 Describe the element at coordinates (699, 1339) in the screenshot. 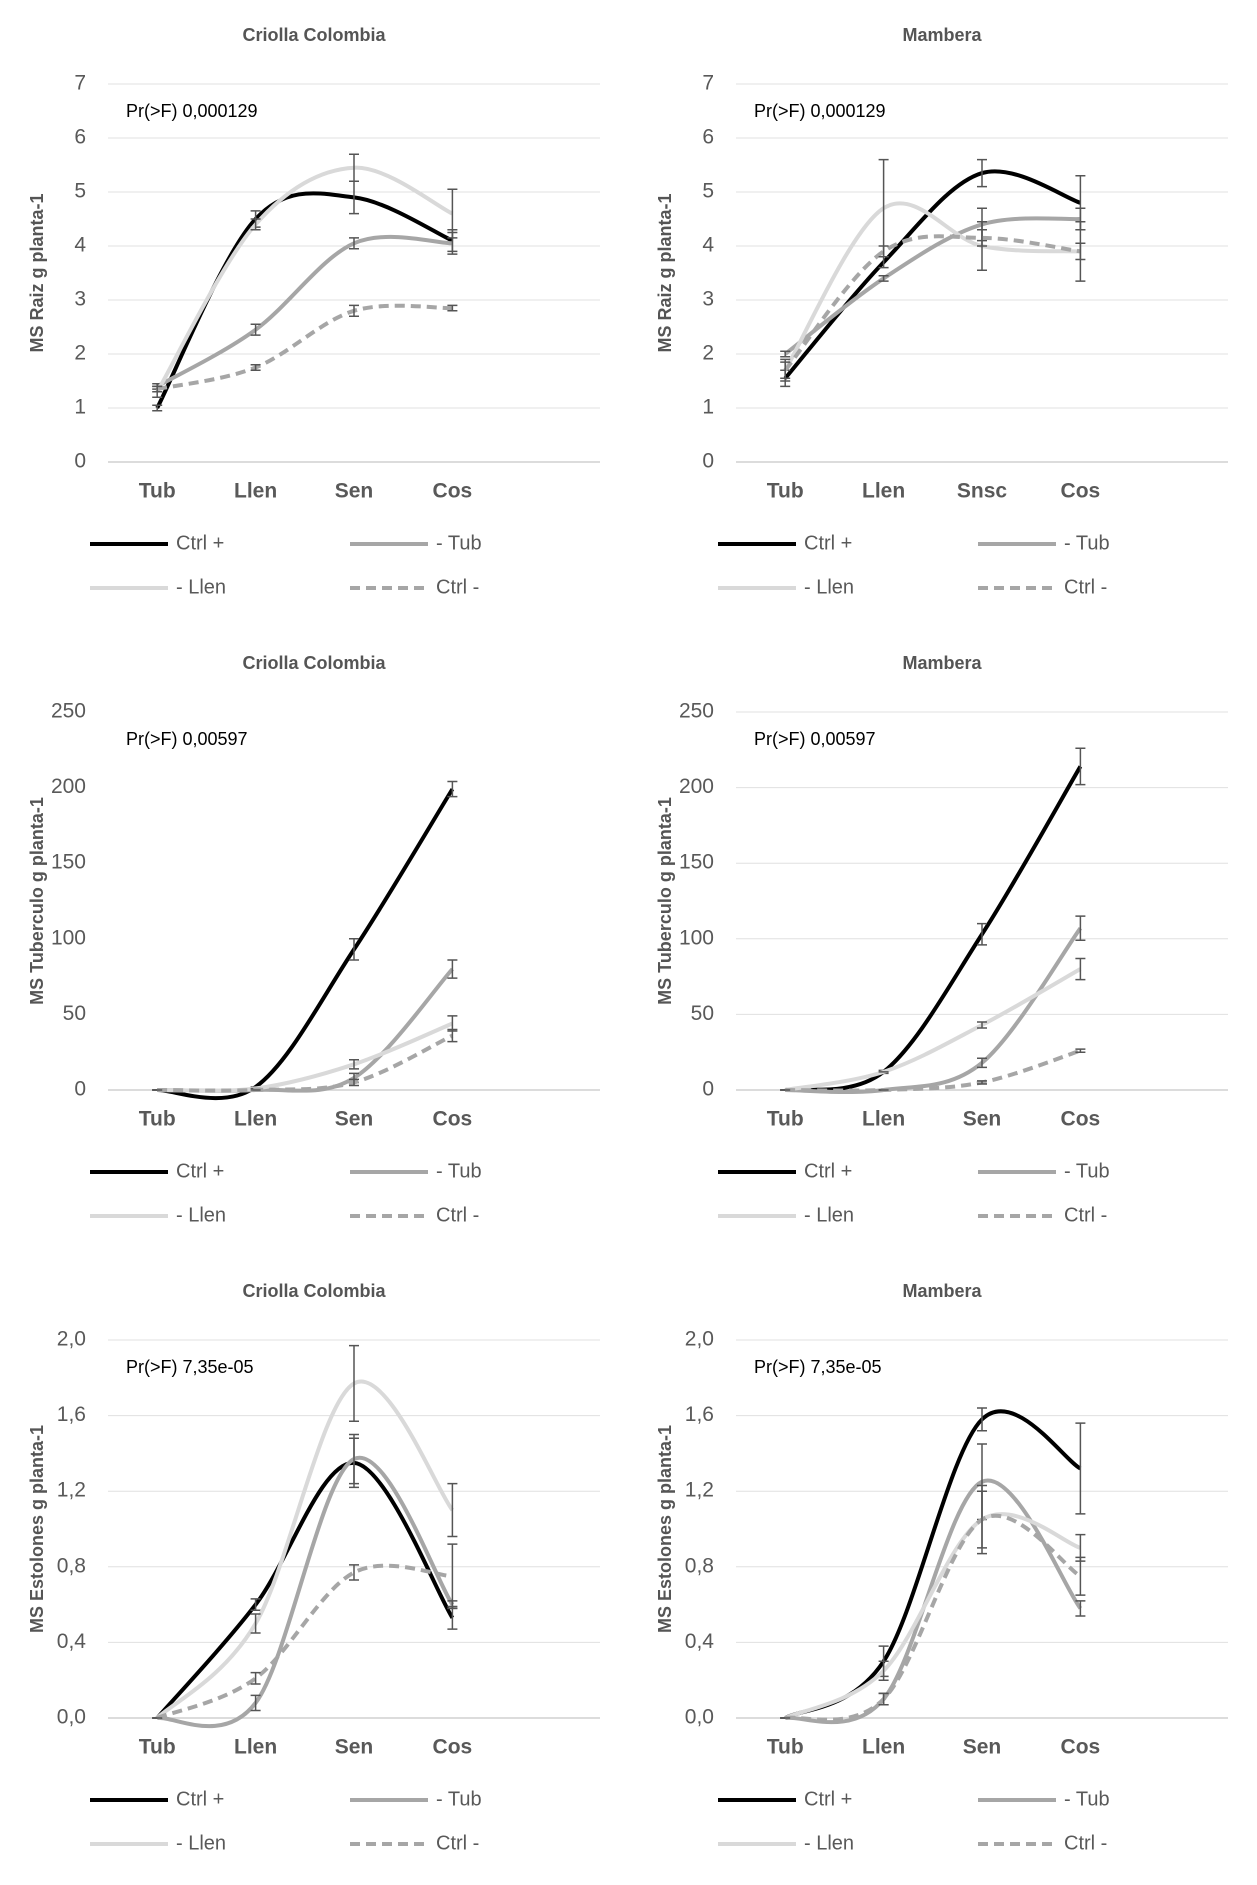

I see `y-tick-label: 2,0` at that location.